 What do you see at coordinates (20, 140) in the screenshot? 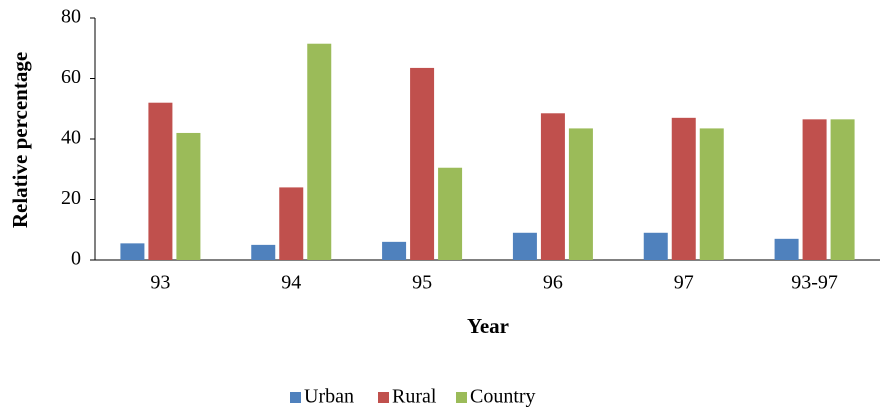
I see `y-axis-label: Relative percentage` at bounding box center [20, 140].